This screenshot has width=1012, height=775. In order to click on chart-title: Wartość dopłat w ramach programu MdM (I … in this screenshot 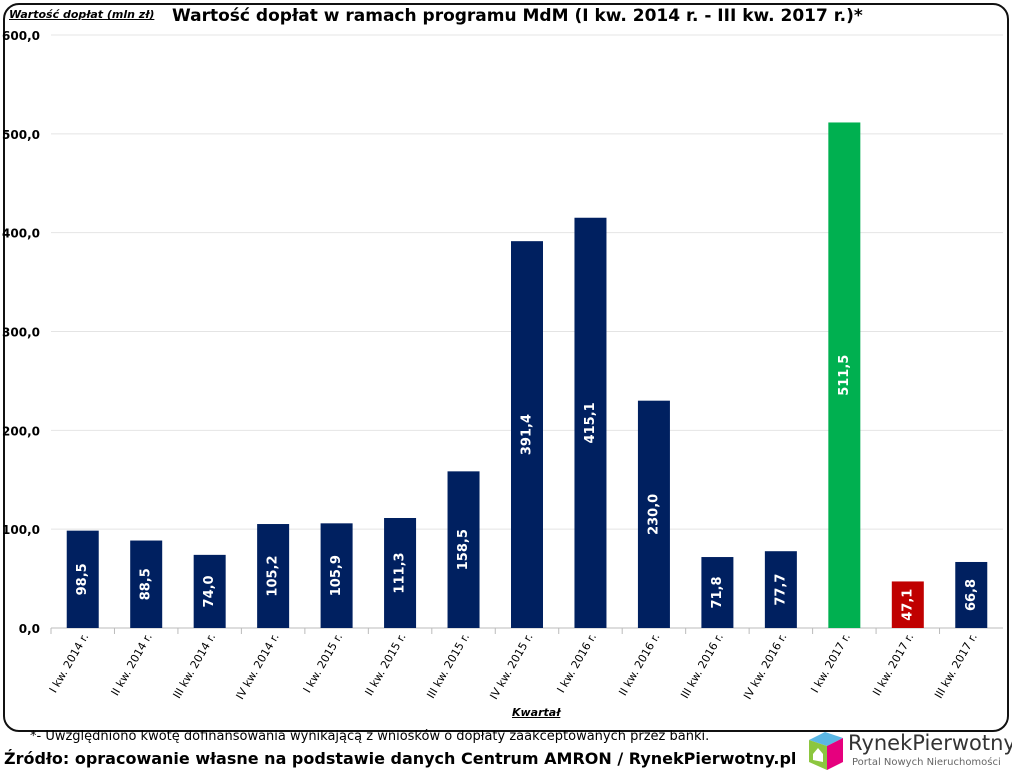, I will do `click(517, 16)`.